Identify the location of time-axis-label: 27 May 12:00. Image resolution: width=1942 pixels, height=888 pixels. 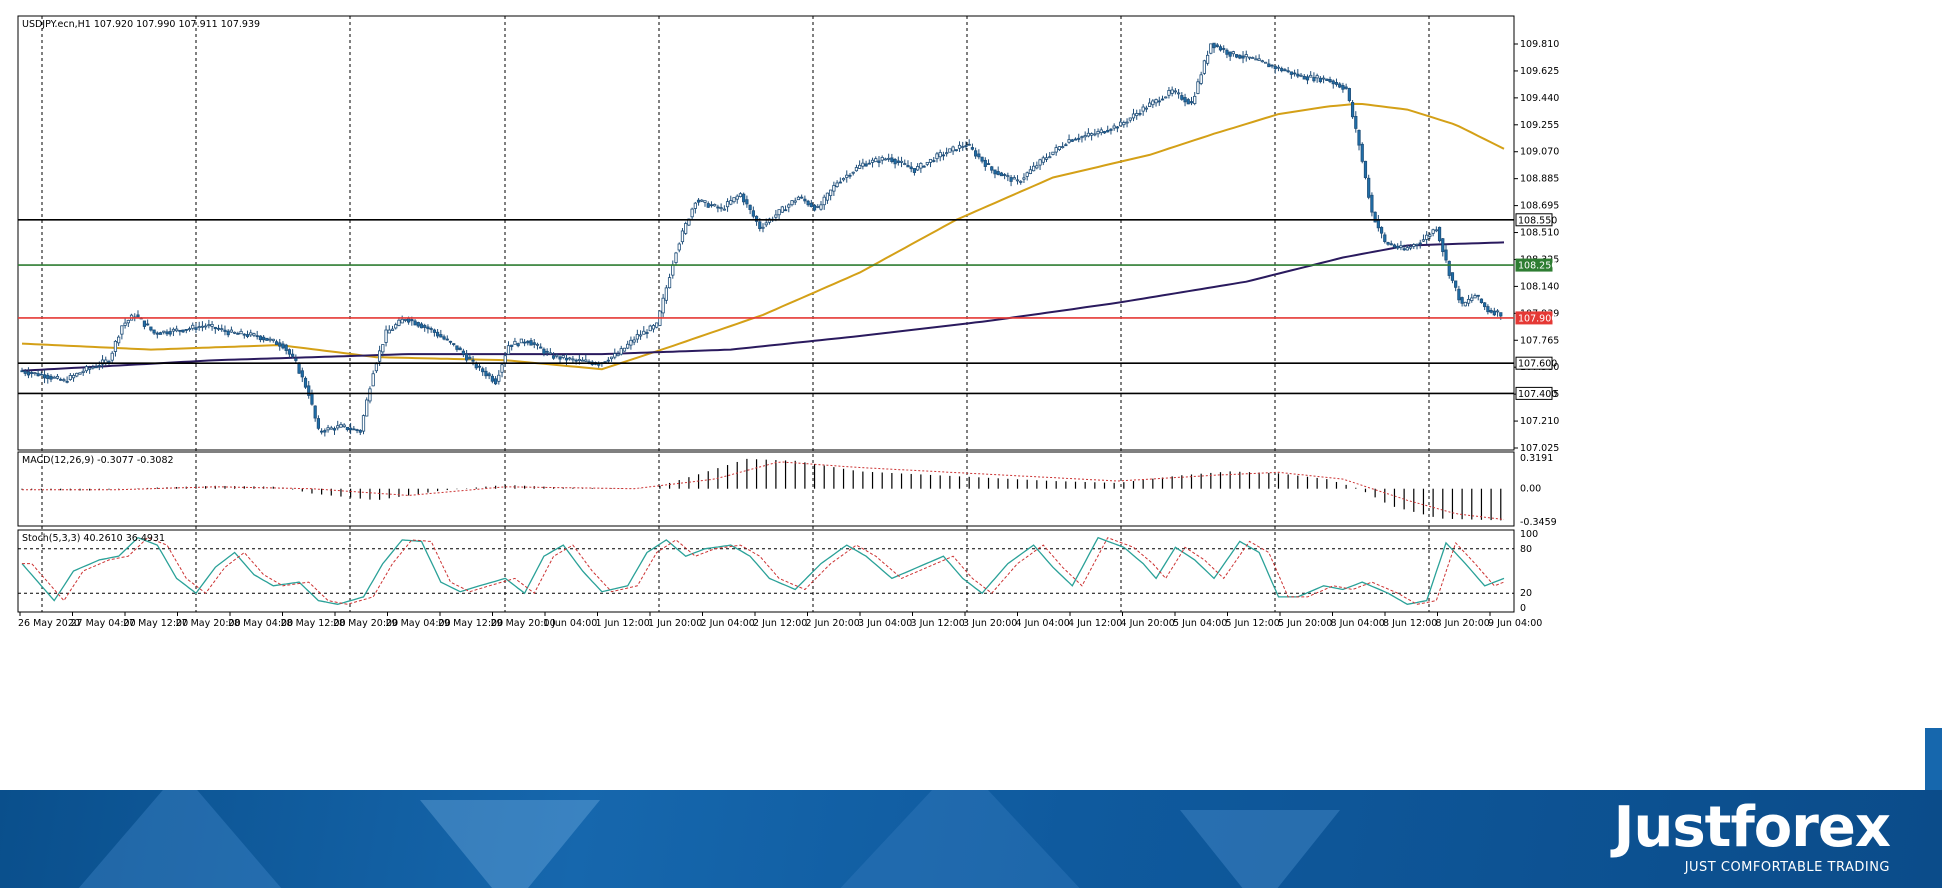
(155, 623).